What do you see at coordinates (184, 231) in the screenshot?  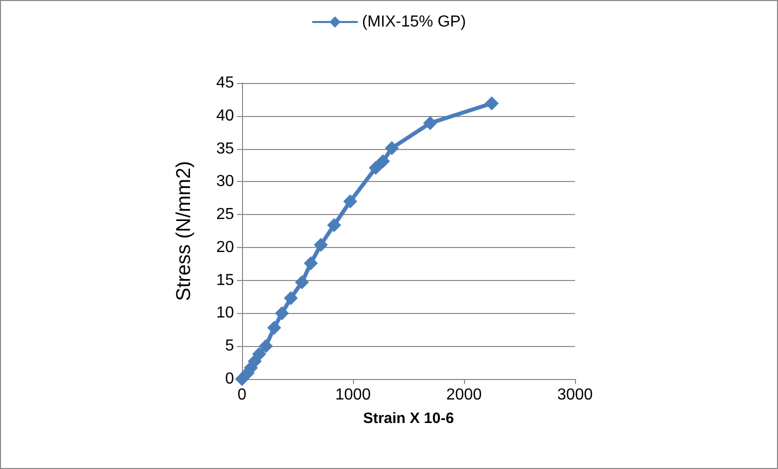 I see `y-axis-title: Stress (N/mm2)` at bounding box center [184, 231].